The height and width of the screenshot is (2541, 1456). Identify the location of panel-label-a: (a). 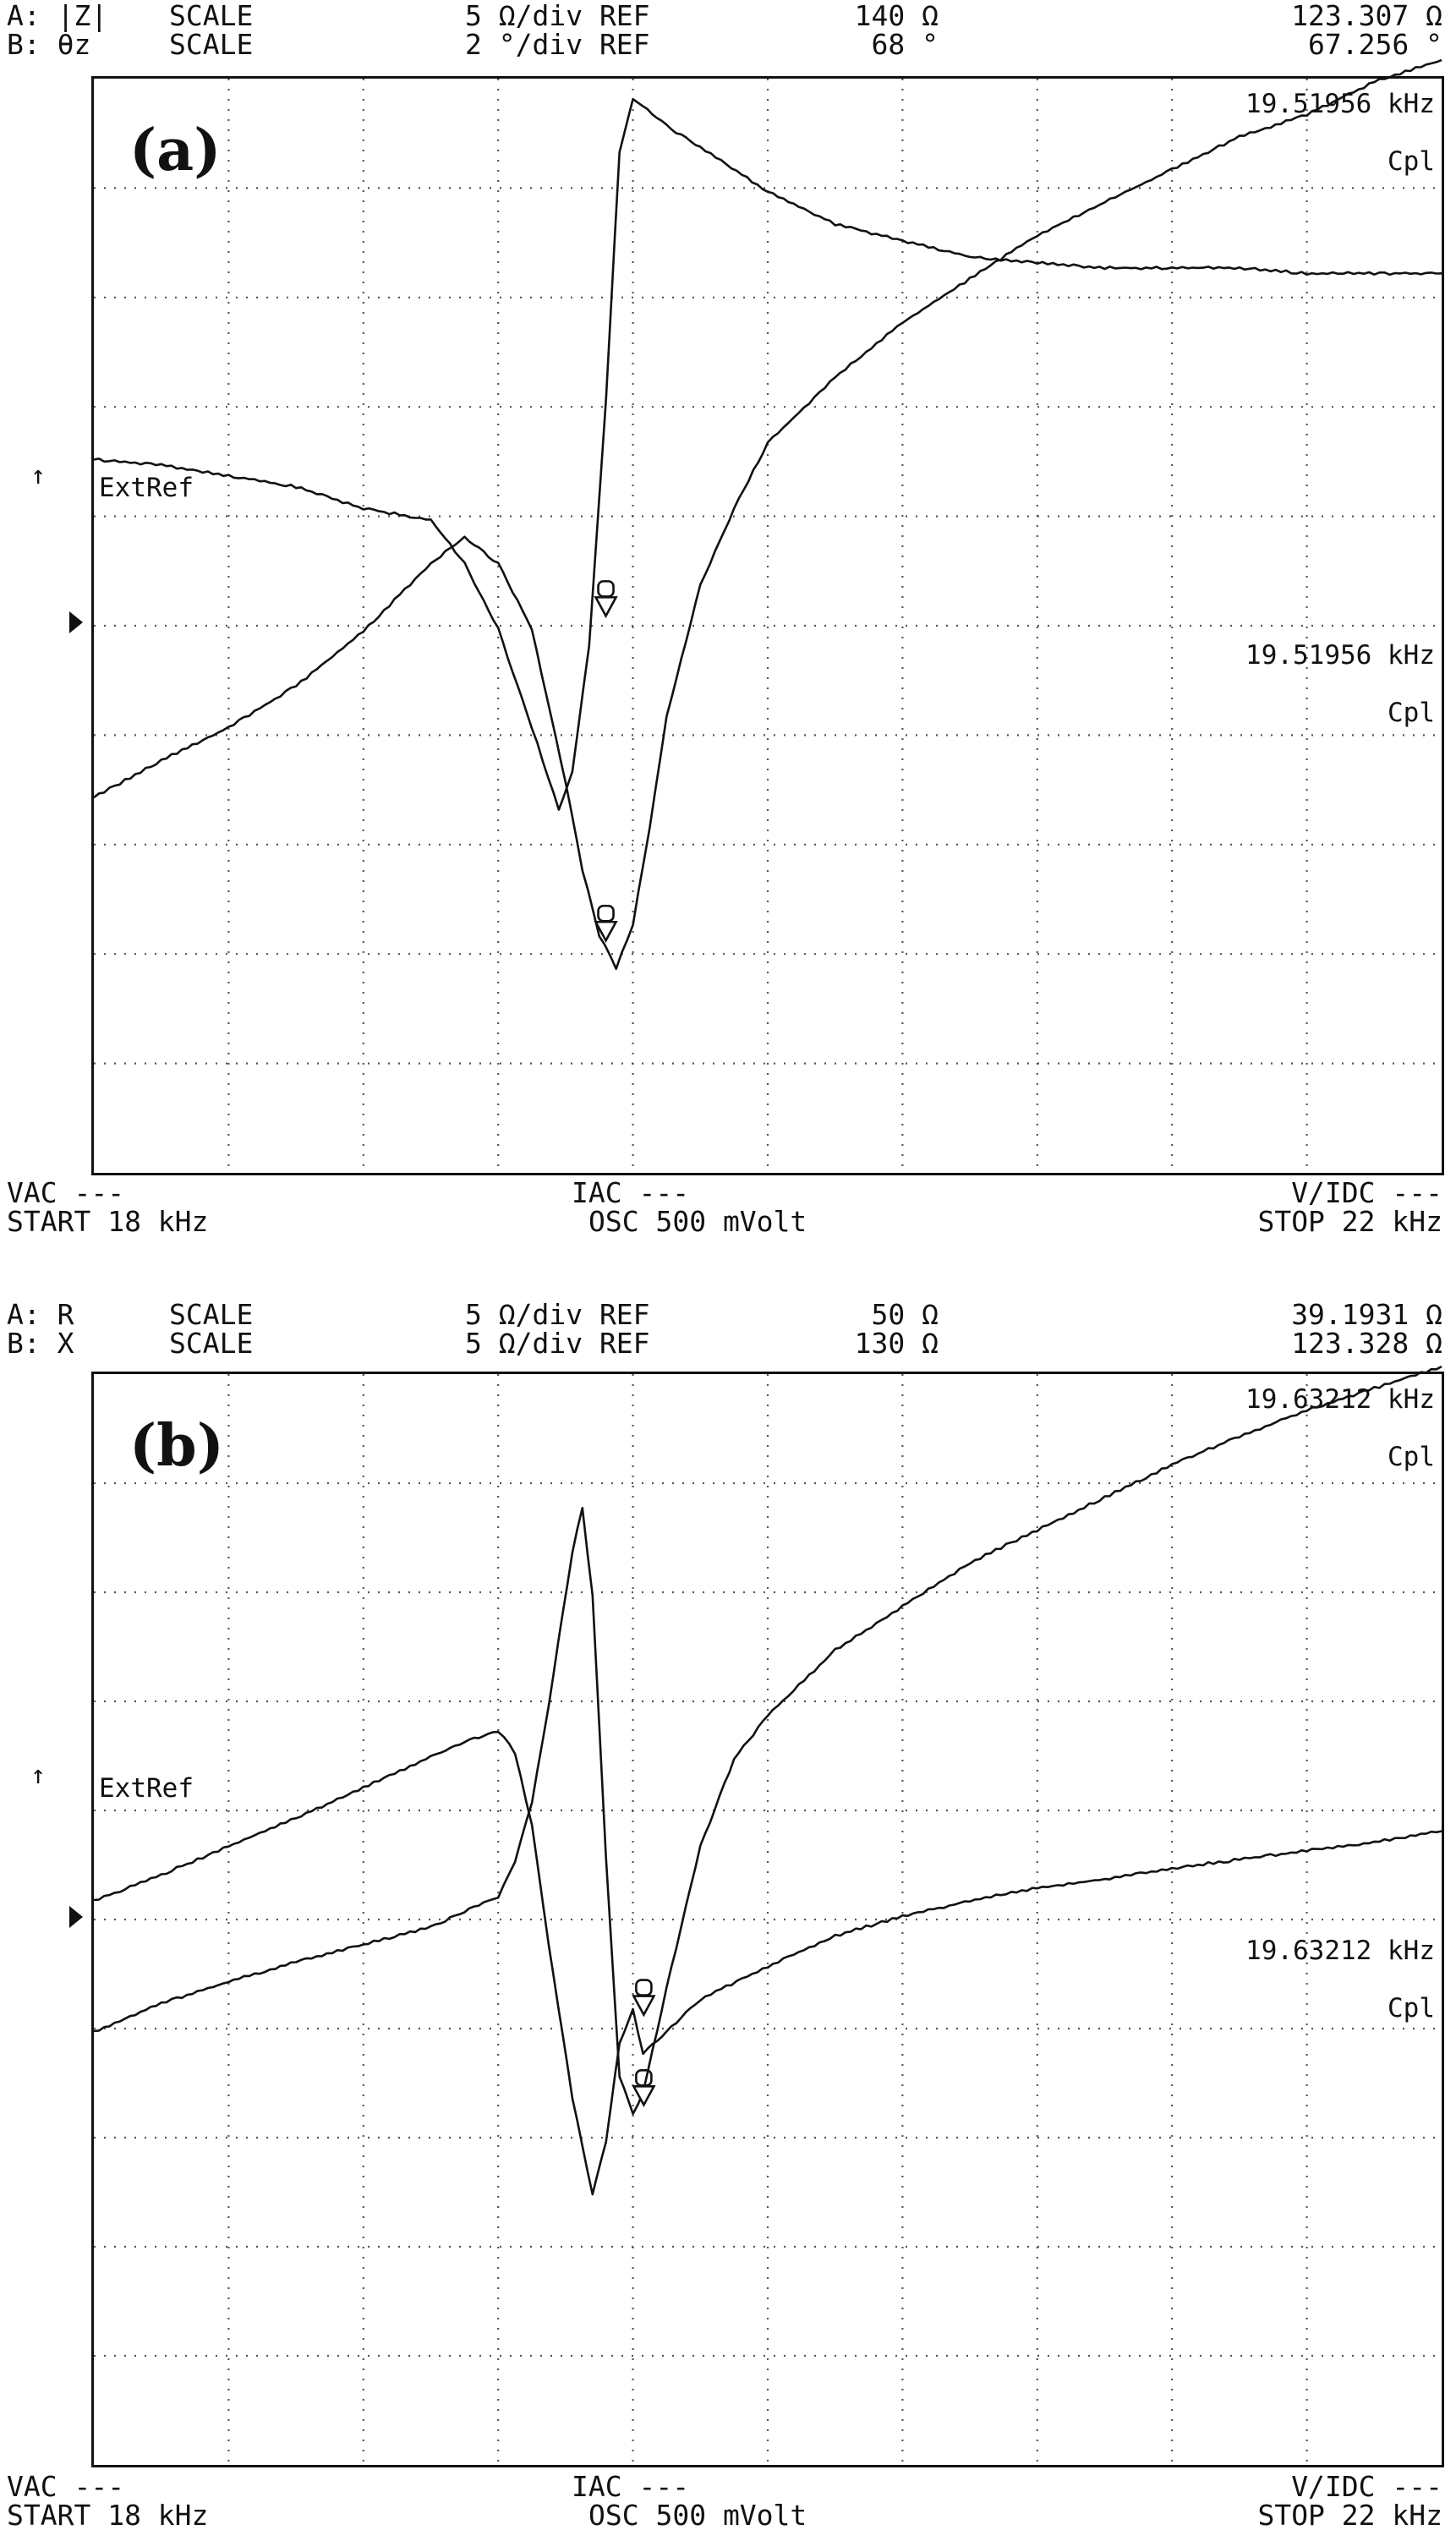
(175, 151).